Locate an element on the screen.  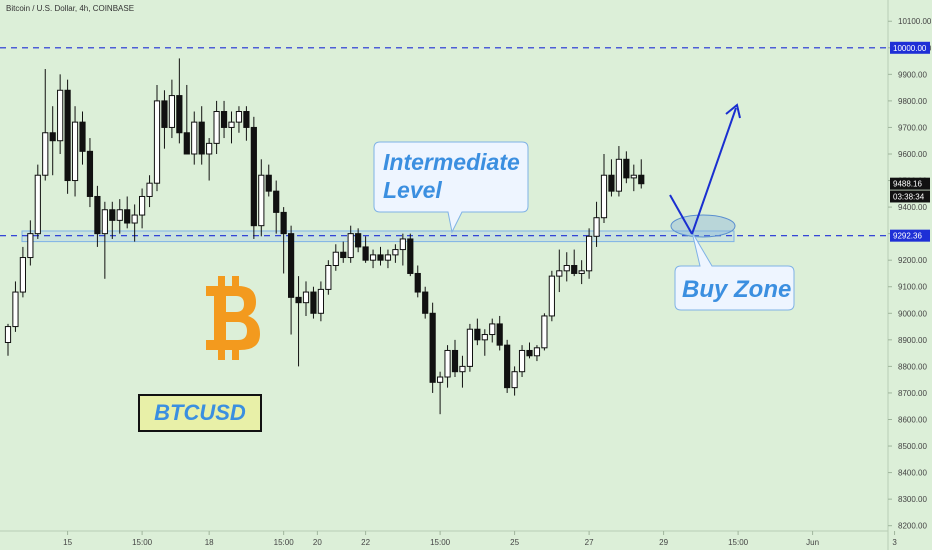
y-tick-label: 8900.00 is located at coordinates (912, 340).